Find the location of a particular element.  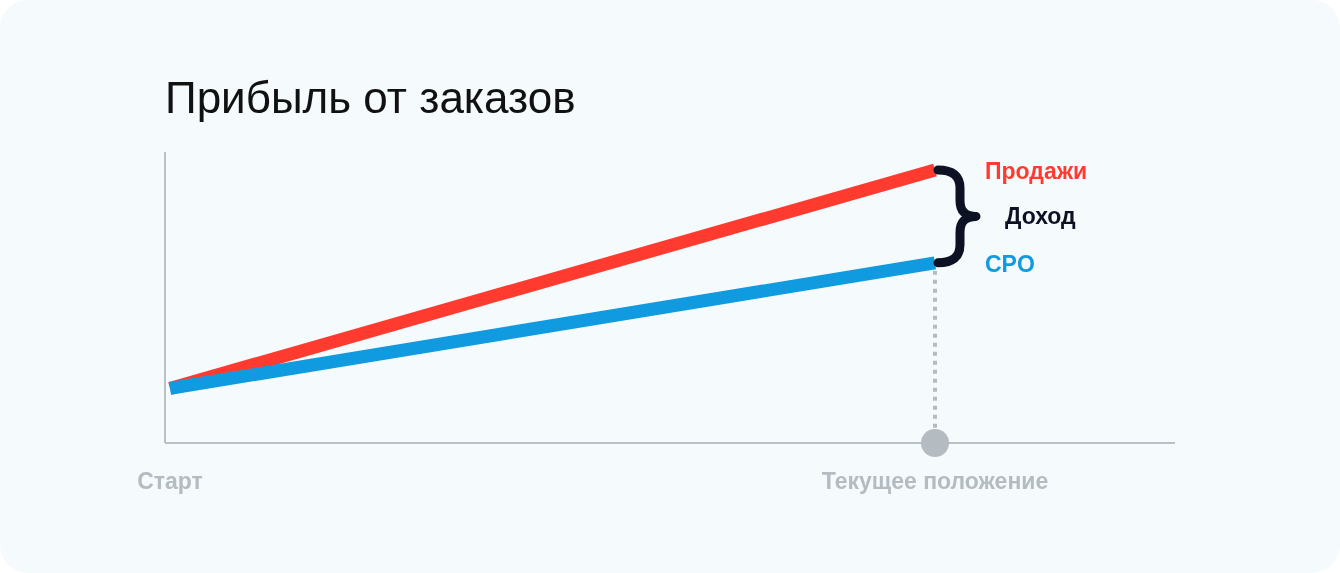

chart-title: Прибыль от заказов is located at coordinates (370, 97).